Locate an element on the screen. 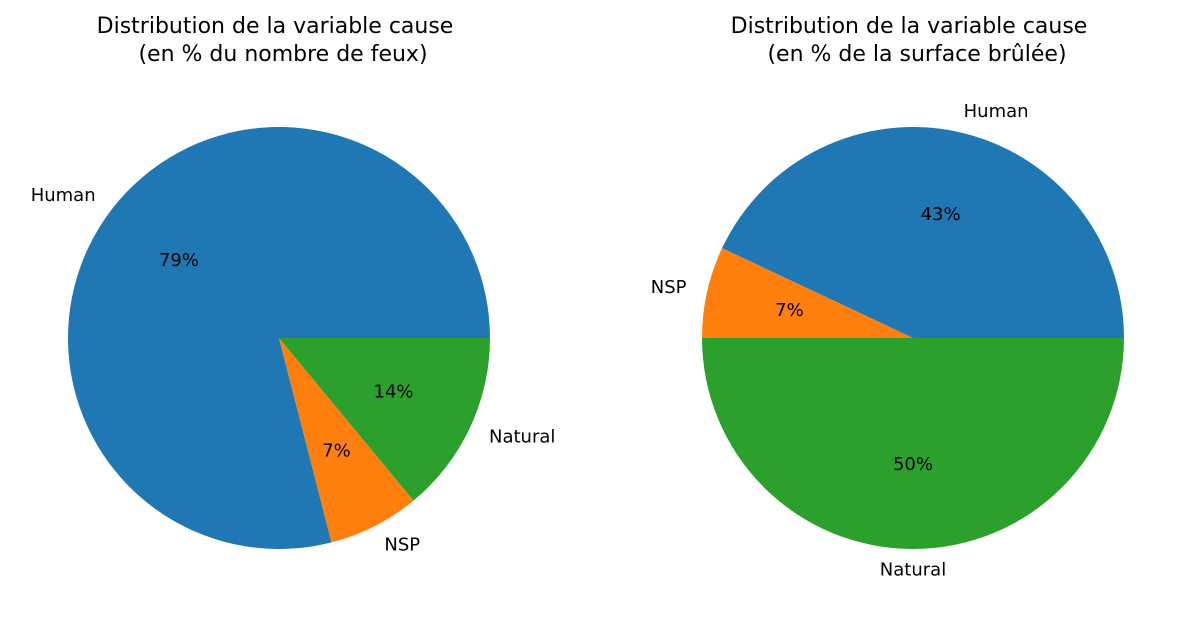 The image size is (1192, 617). slice-value-label-natural: 50% is located at coordinates (913, 464).